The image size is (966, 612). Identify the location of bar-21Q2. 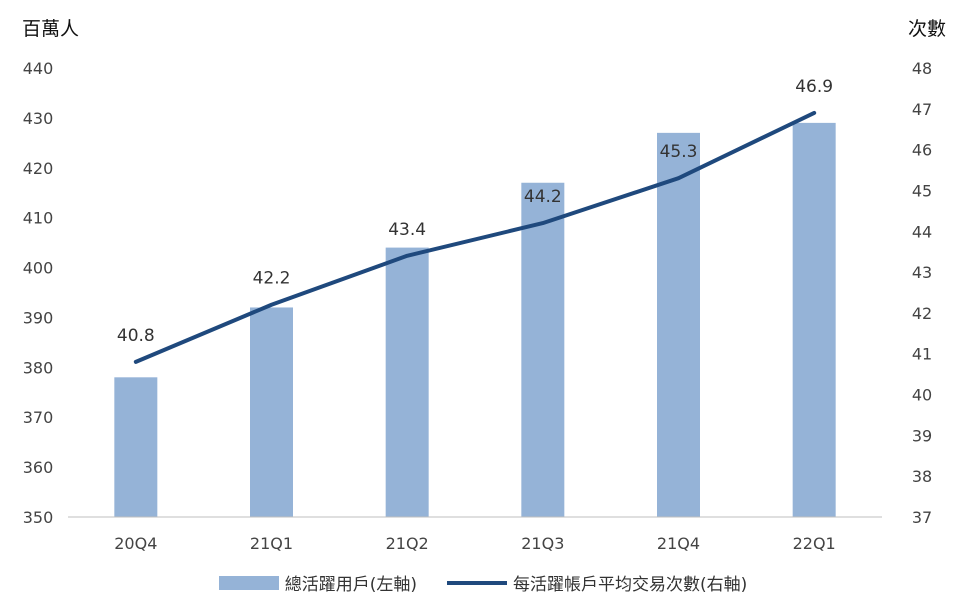
(407, 382).